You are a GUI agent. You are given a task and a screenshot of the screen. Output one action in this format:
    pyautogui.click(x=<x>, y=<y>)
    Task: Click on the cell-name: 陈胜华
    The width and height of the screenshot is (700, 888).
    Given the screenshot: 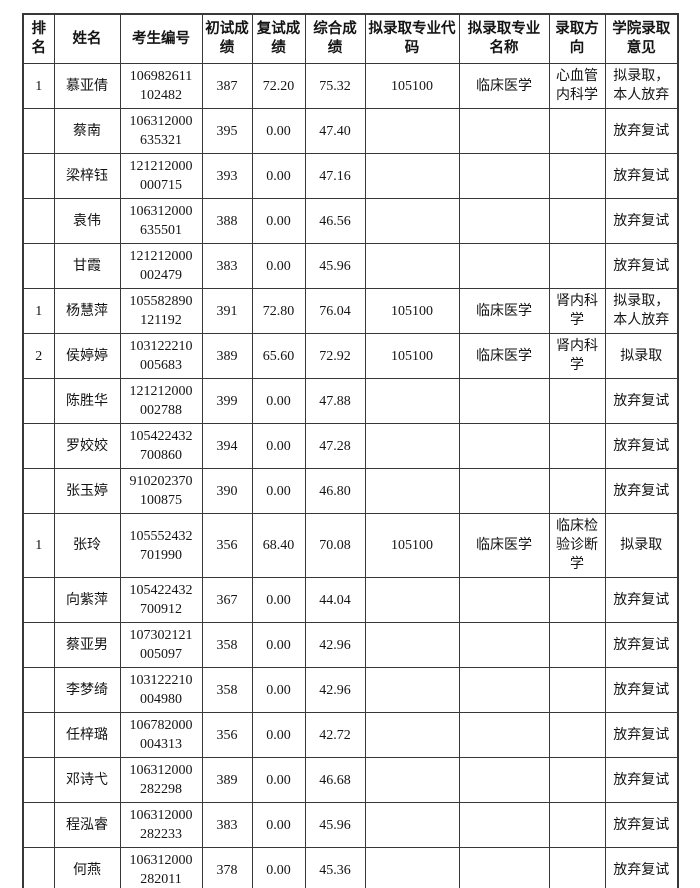 What is the action you would take?
    pyautogui.click(x=87, y=401)
    